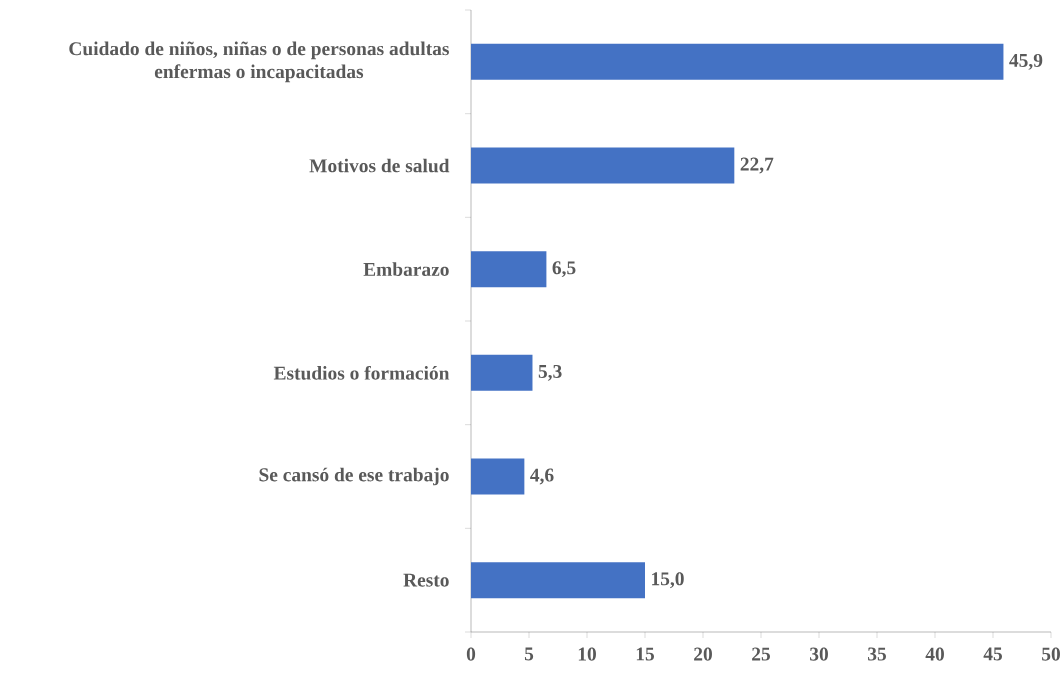 The height and width of the screenshot is (675, 1063). Describe the element at coordinates (354, 476) in the screenshot. I see `y-tick-label: Se cansó de ese trabajo` at that location.